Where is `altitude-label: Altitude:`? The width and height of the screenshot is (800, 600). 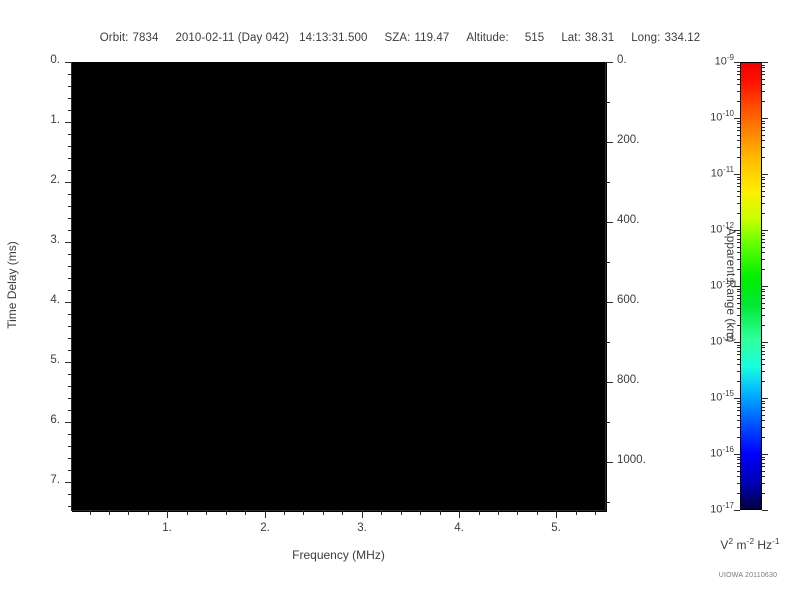
altitude-label: Altitude: is located at coordinates (487, 38).